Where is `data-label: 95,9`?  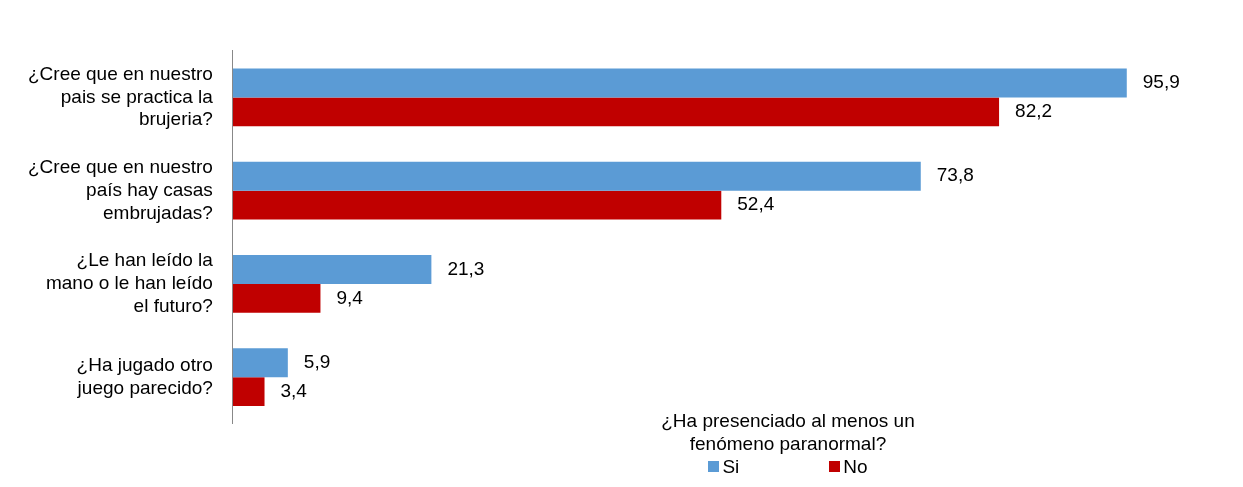 data-label: 95,9 is located at coordinates (1161, 82).